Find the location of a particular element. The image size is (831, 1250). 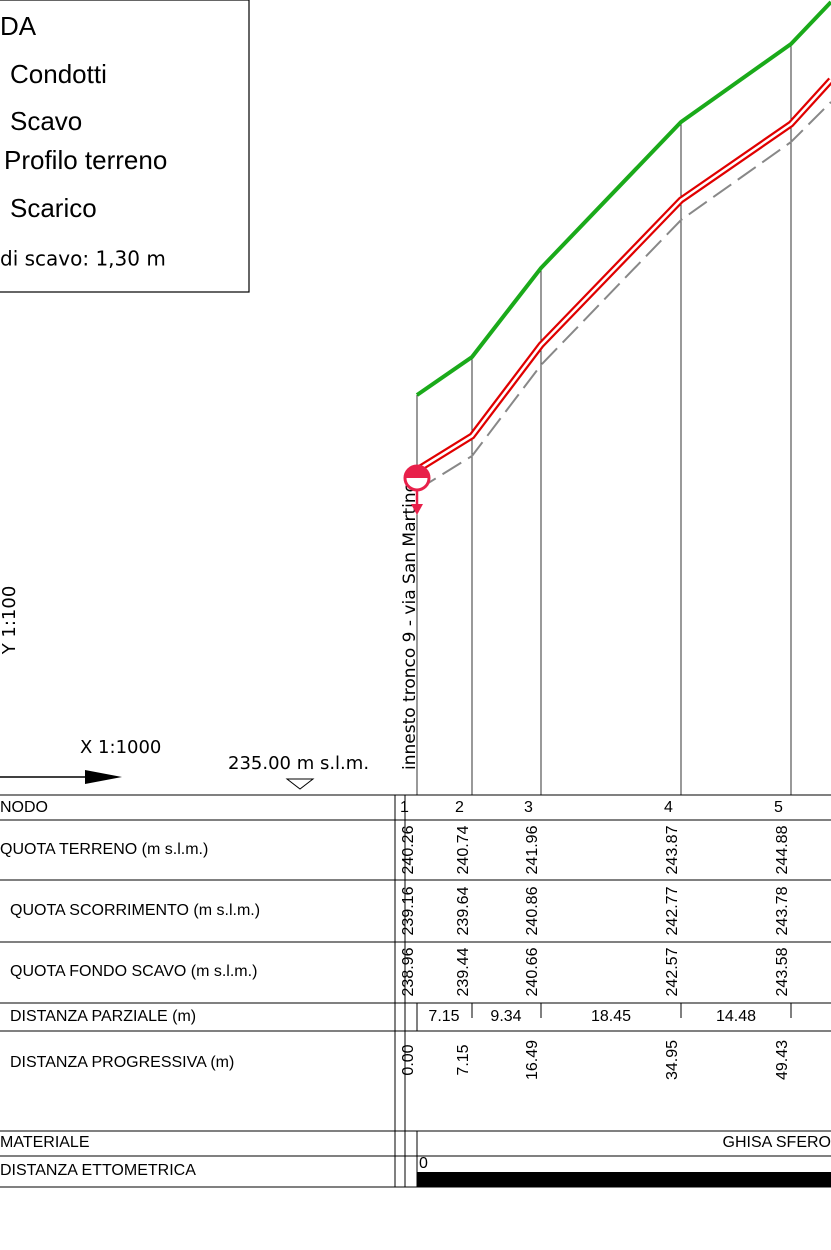

rotated-value: 240.26 is located at coordinates (408, 849).